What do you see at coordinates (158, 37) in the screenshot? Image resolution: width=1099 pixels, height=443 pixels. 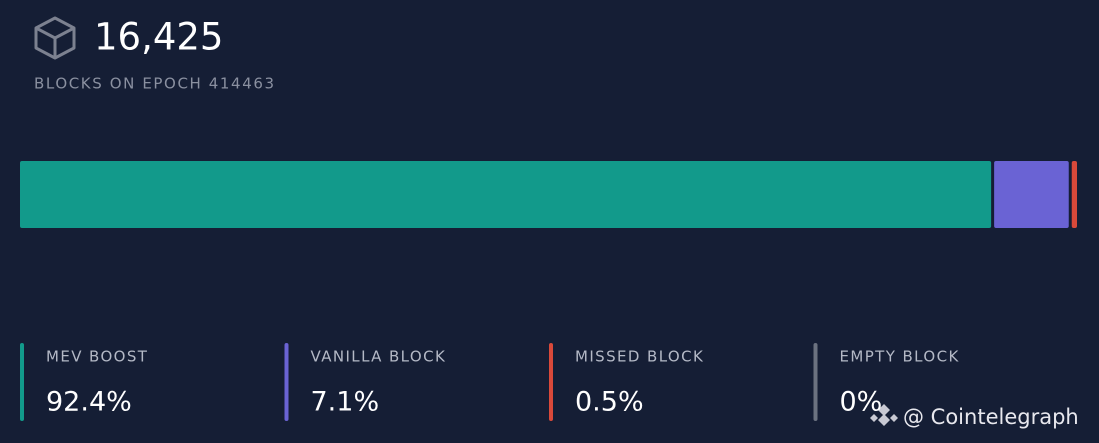 I see `block-count: 16,425` at bounding box center [158, 37].